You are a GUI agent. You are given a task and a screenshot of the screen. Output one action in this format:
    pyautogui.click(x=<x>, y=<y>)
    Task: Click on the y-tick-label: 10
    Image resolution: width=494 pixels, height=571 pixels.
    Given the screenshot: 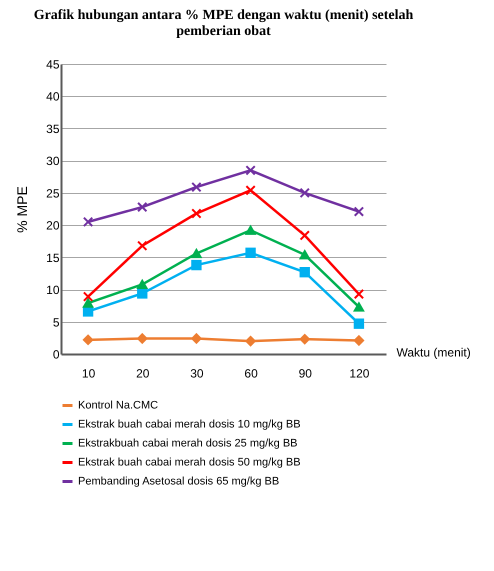 What is the action you would take?
    pyautogui.click(x=53, y=290)
    